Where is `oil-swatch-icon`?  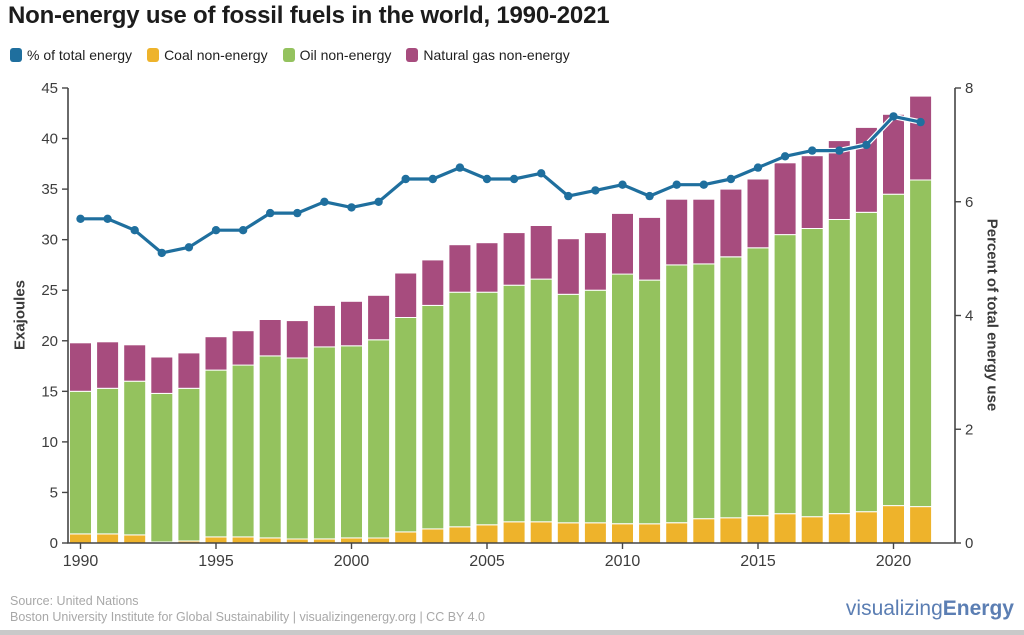
oil-swatch-icon is located at coordinates (288, 55).